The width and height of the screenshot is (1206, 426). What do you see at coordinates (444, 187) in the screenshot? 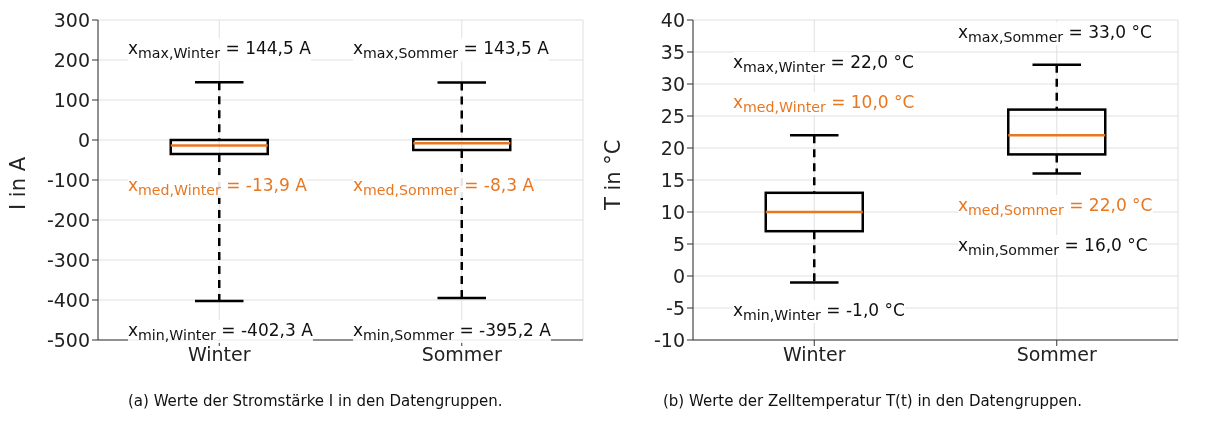
I see `annotation: x$_{med,Sommer}$ = -8,3 A` at bounding box center [444, 187].